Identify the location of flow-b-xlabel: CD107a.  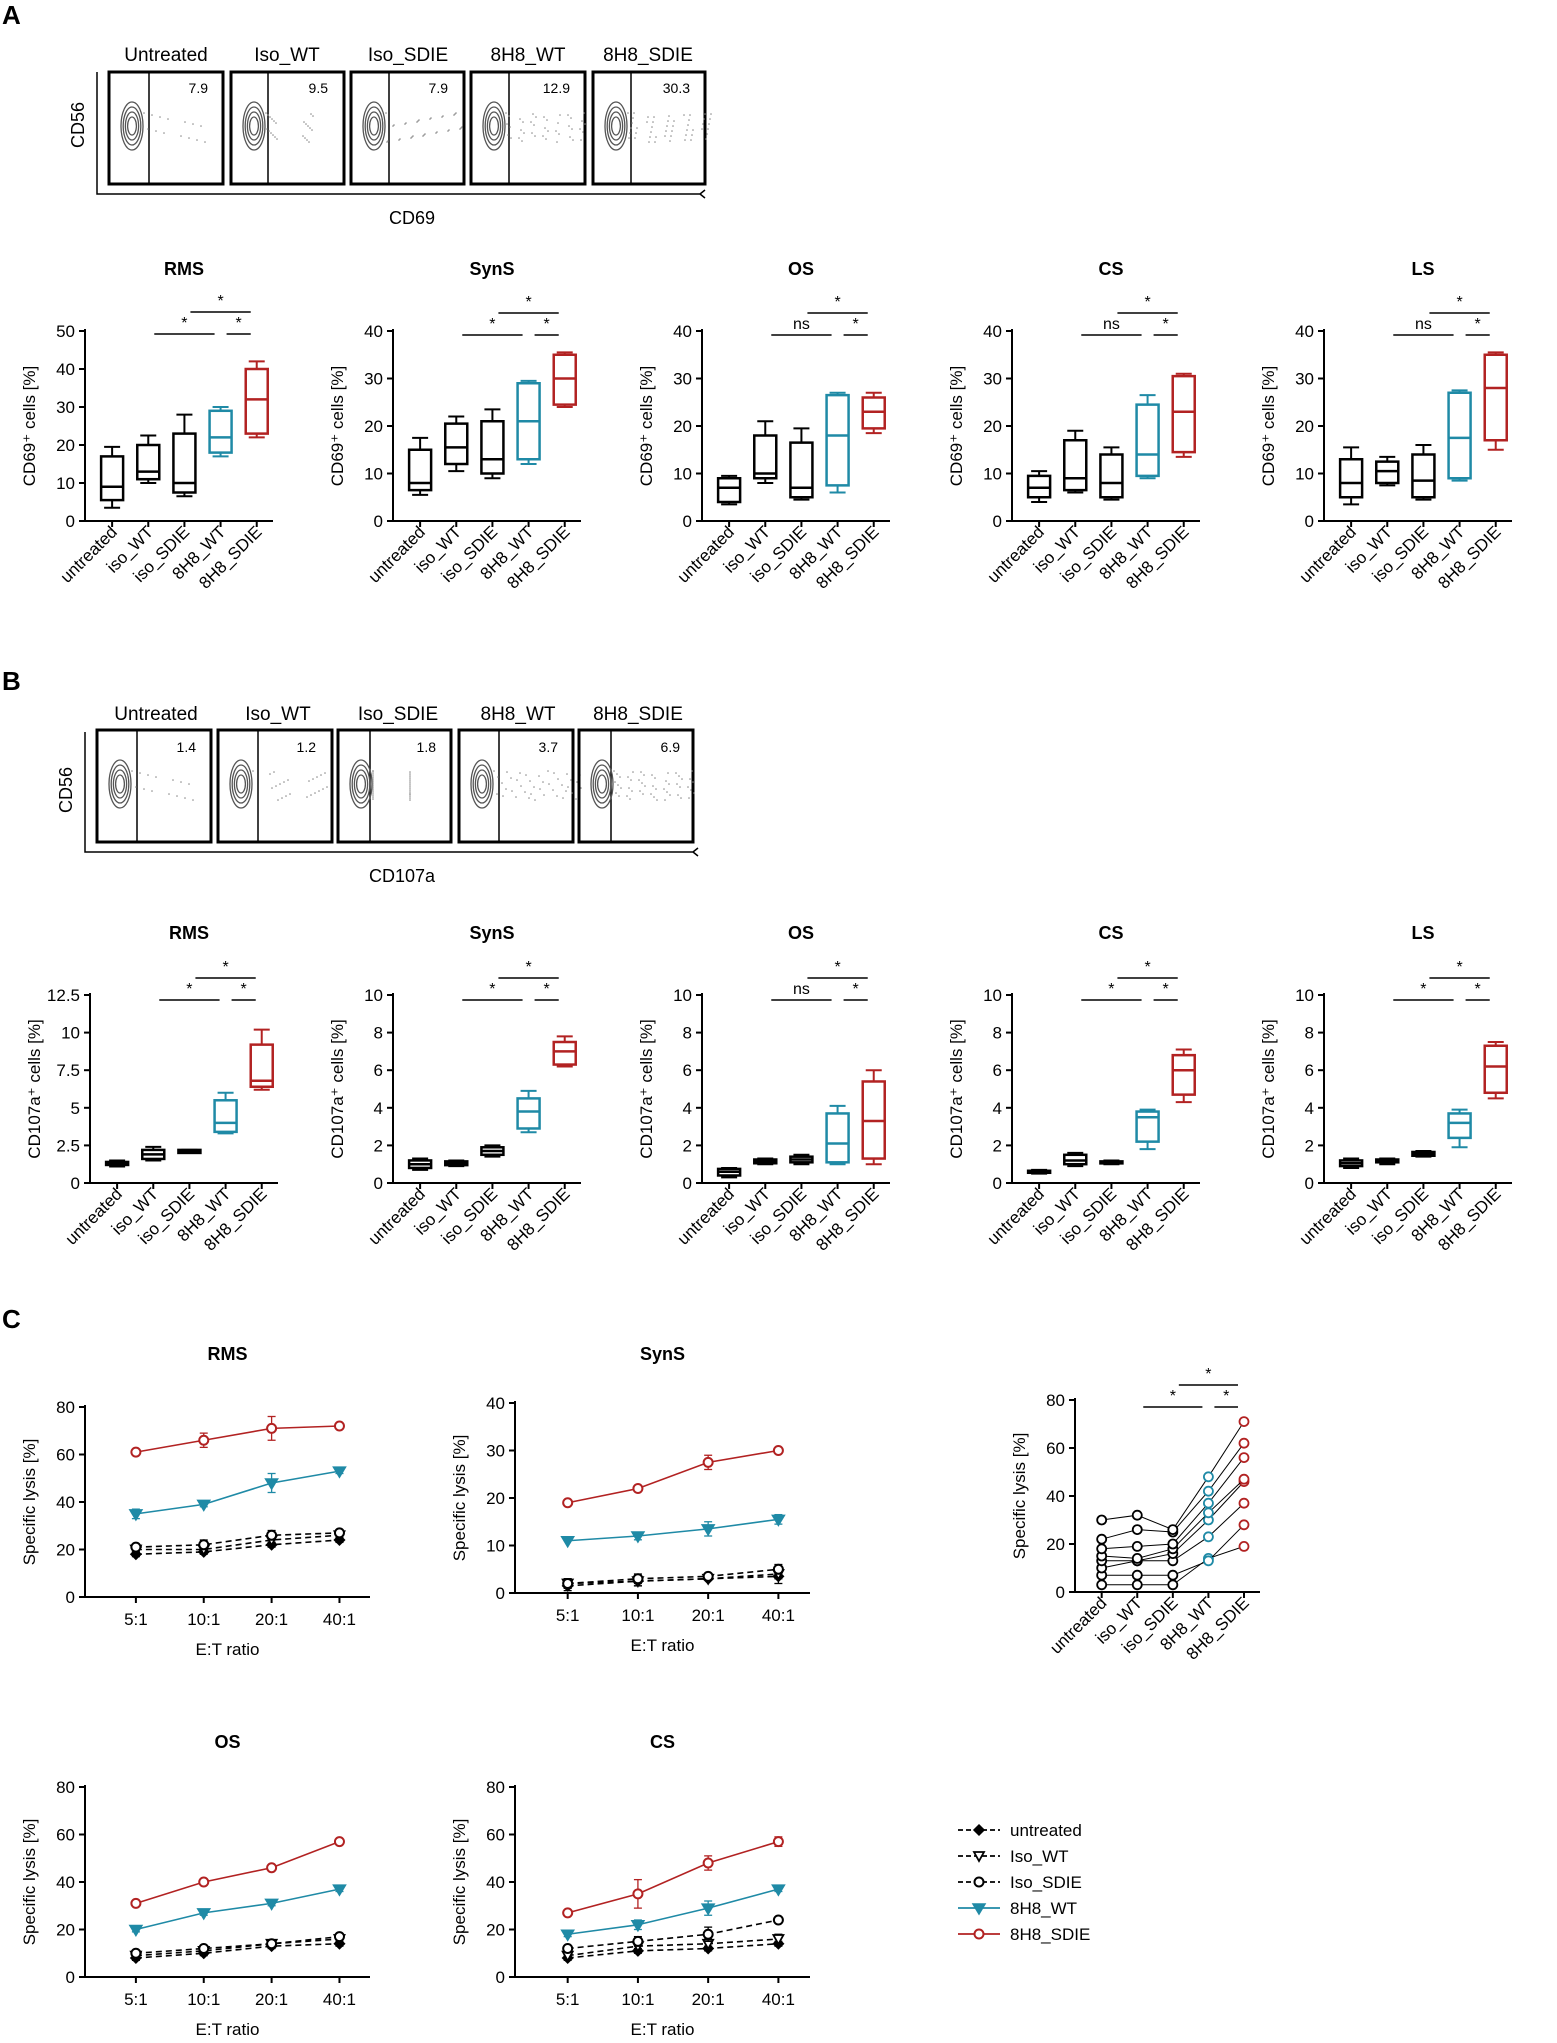
(402, 876).